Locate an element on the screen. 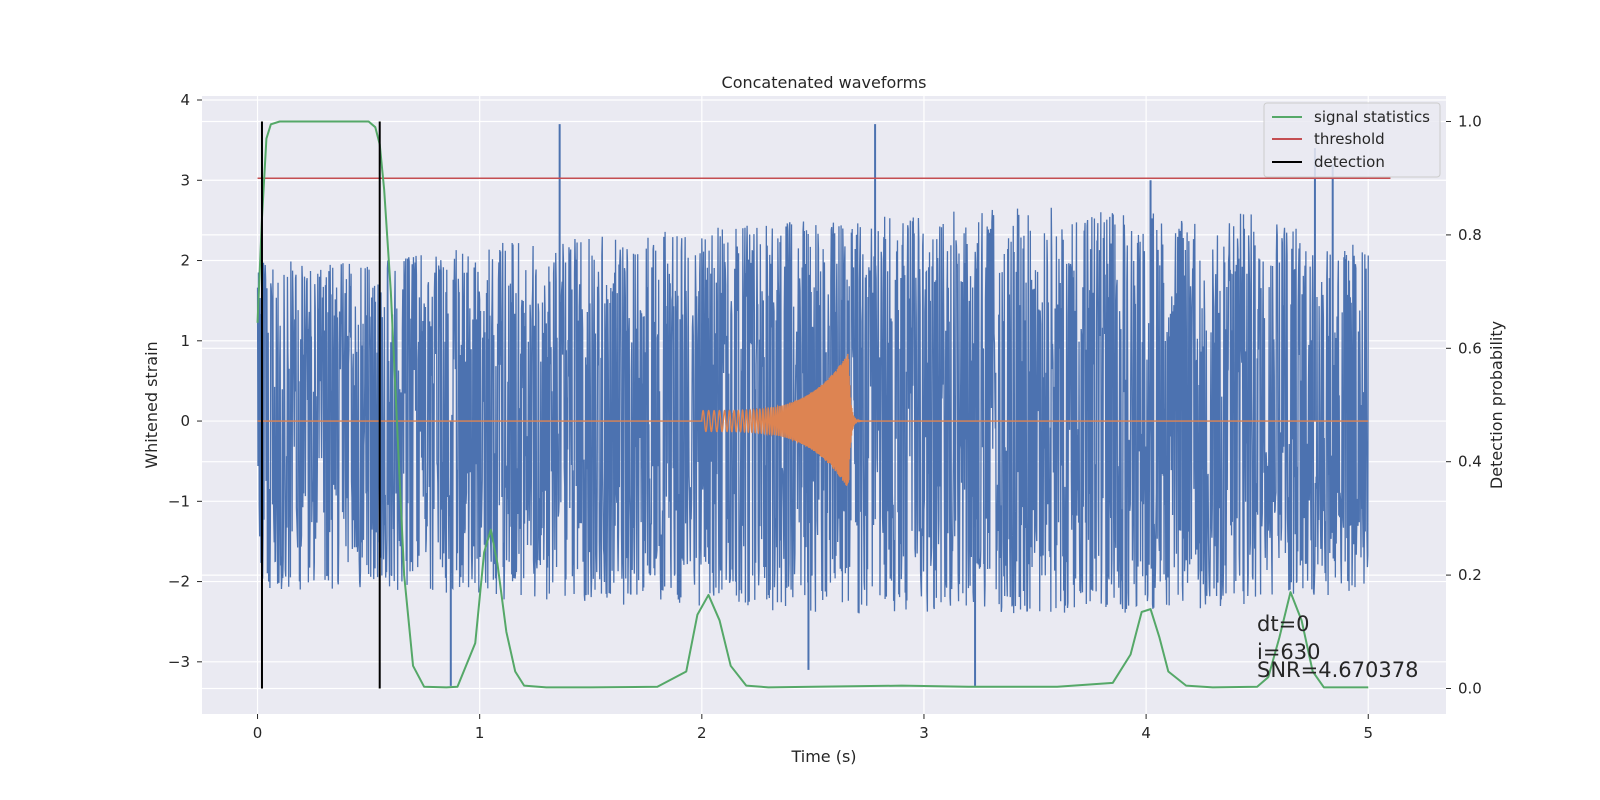  x-tick-label: 5 is located at coordinates (1368, 733).